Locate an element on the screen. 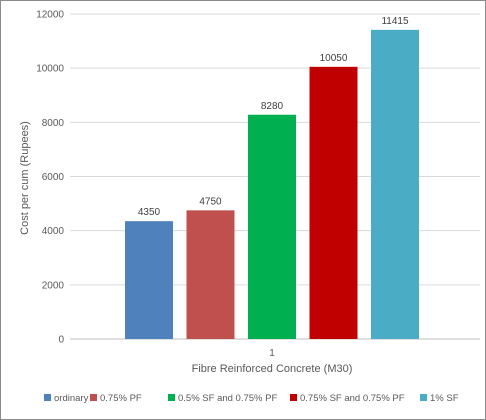  legend-item: 0.75% SF and 0.75% PF is located at coordinates (347, 398).